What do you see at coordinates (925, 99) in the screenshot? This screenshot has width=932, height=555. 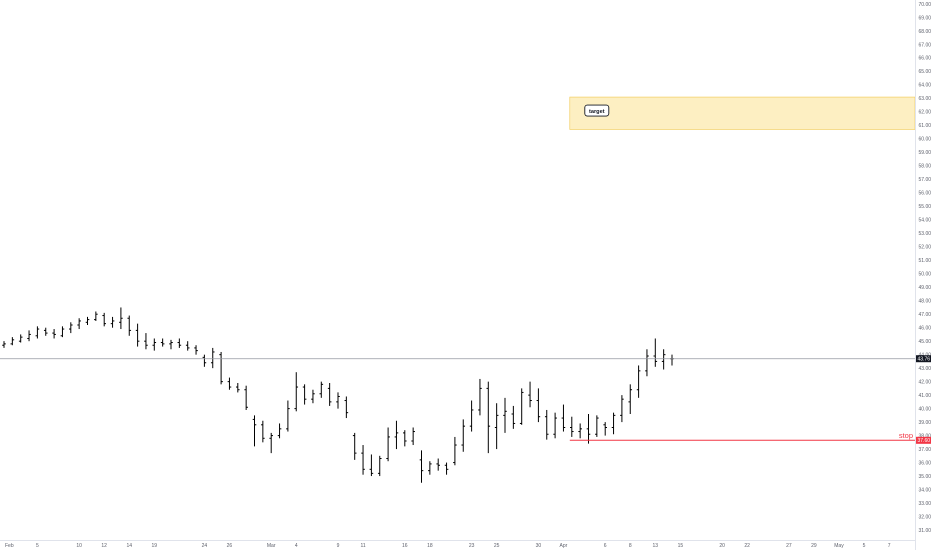 I see `price-tick-label: 63.00` at bounding box center [925, 99].